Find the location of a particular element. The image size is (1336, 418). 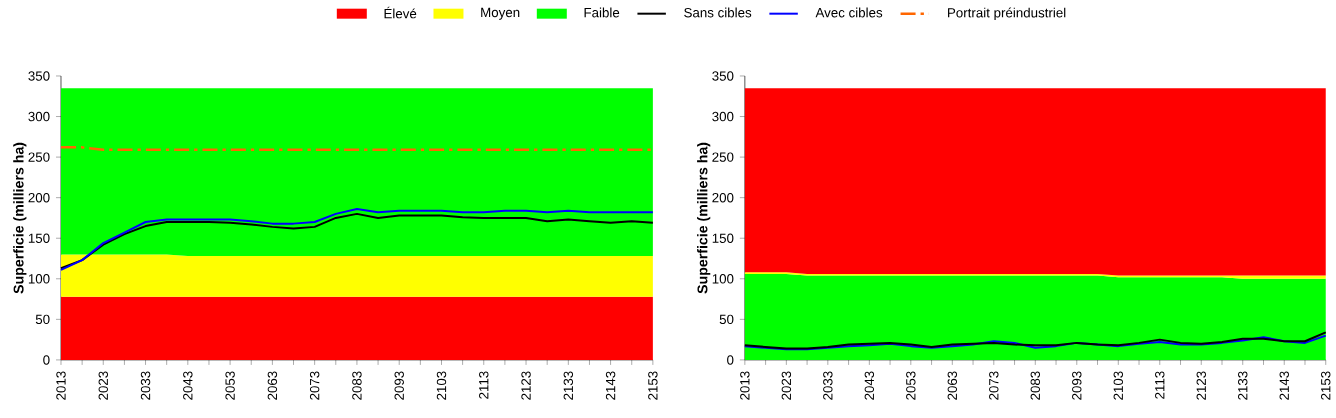

legend-label: Faible is located at coordinates (602, 12).